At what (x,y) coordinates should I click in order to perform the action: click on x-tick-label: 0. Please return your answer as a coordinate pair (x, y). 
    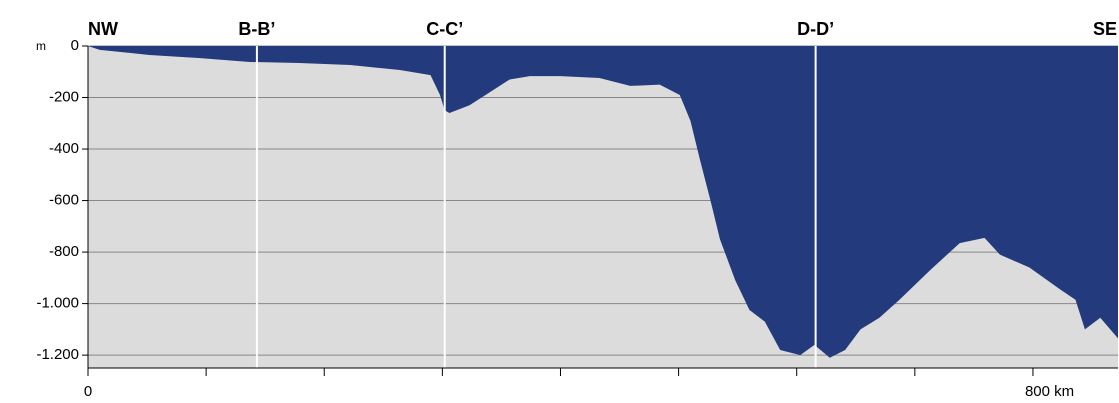
    Looking at the image, I should click on (88, 391).